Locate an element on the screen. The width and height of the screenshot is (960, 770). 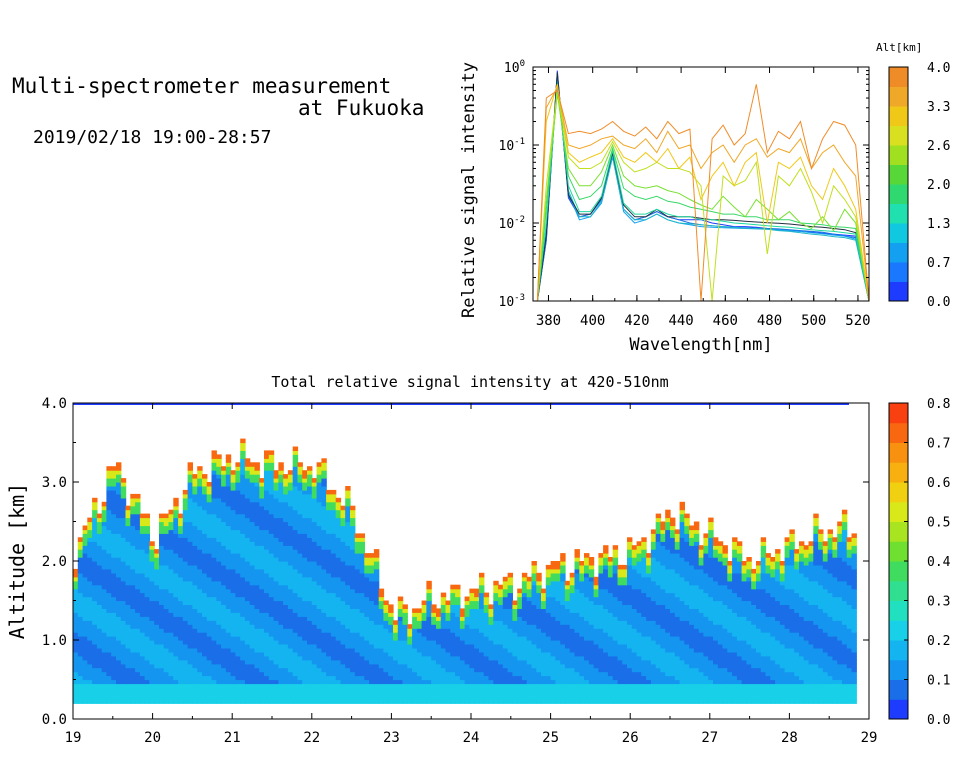
spectrum-colorbar-tick-label: 3.3 is located at coordinates (938, 107).